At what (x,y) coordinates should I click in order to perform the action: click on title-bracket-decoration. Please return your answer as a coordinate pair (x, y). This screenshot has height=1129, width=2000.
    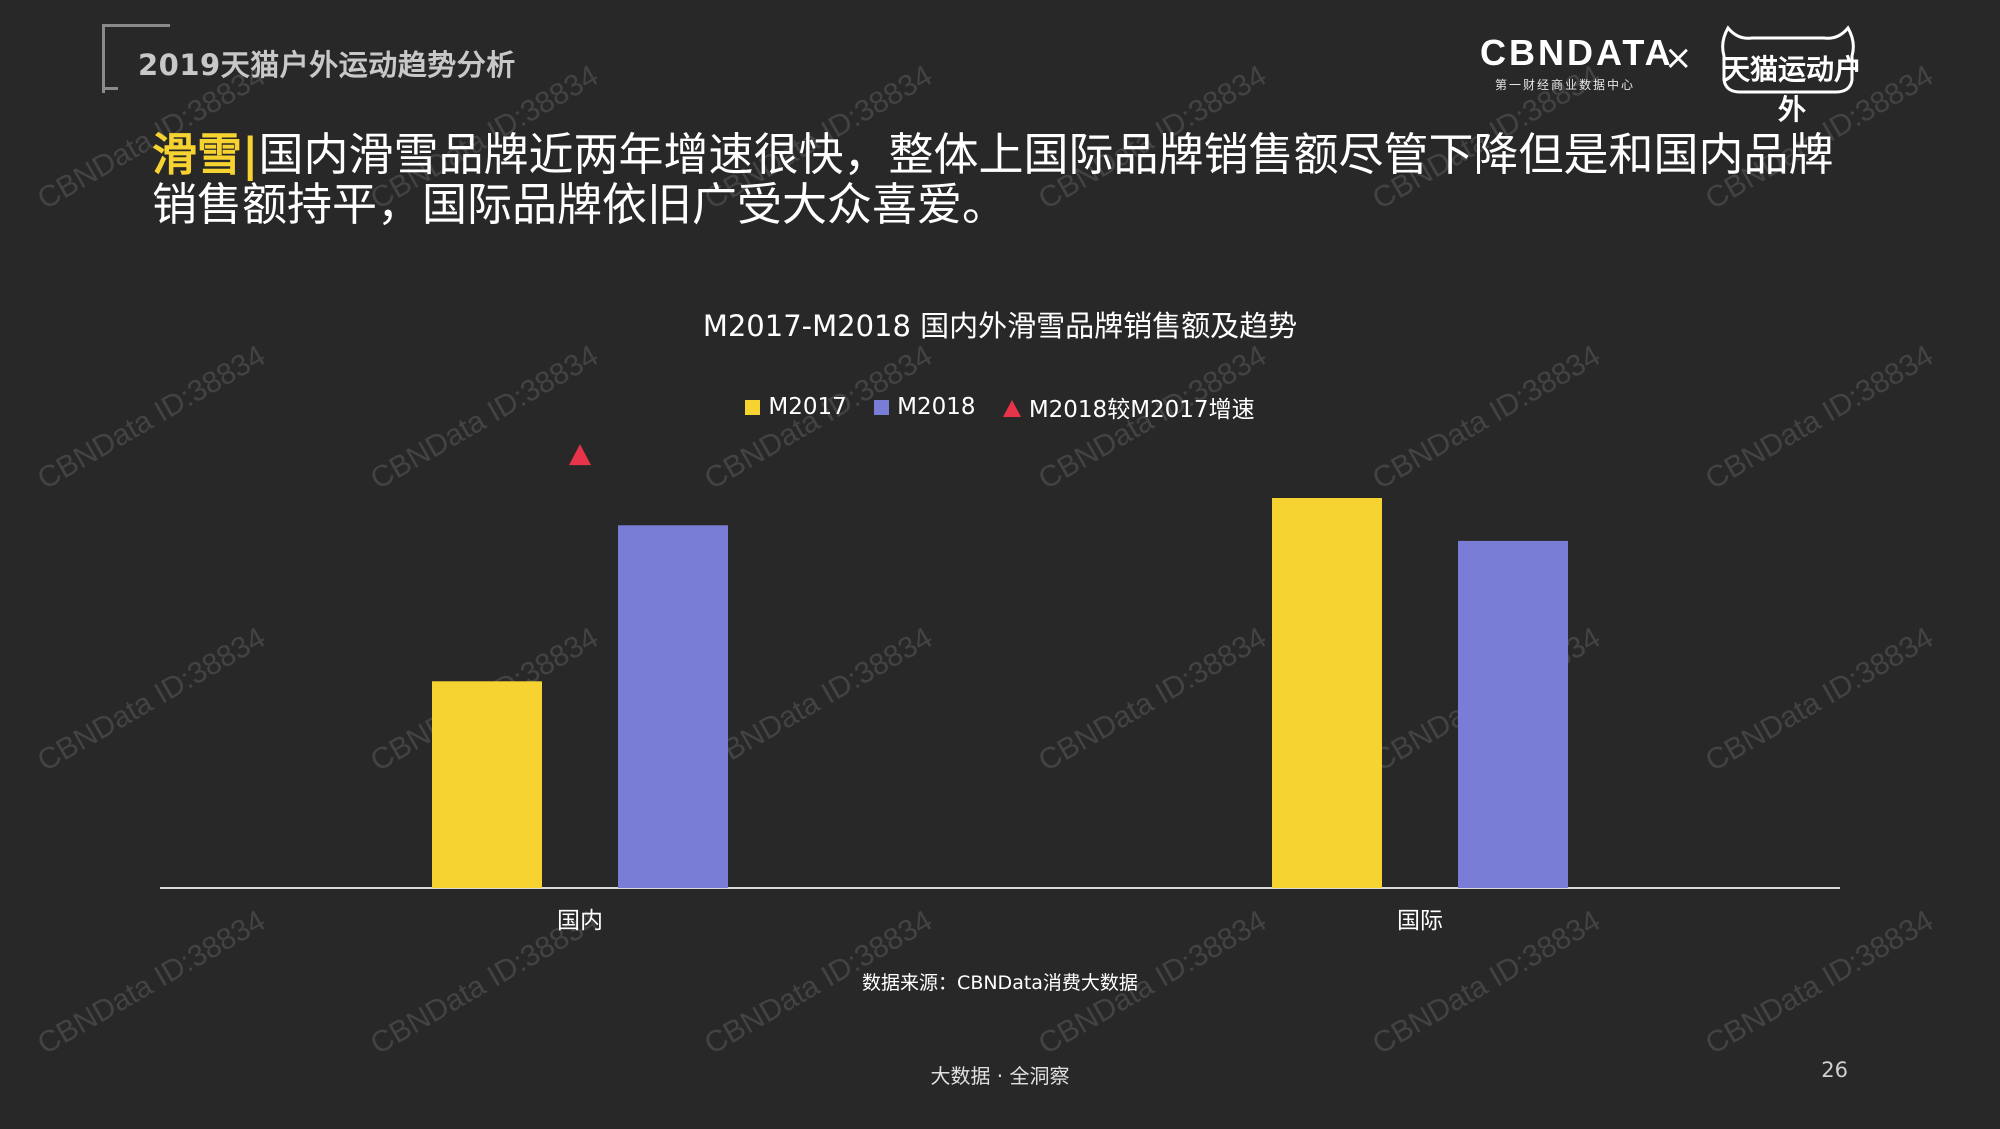
    Looking at the image, I should click on (136, 58).